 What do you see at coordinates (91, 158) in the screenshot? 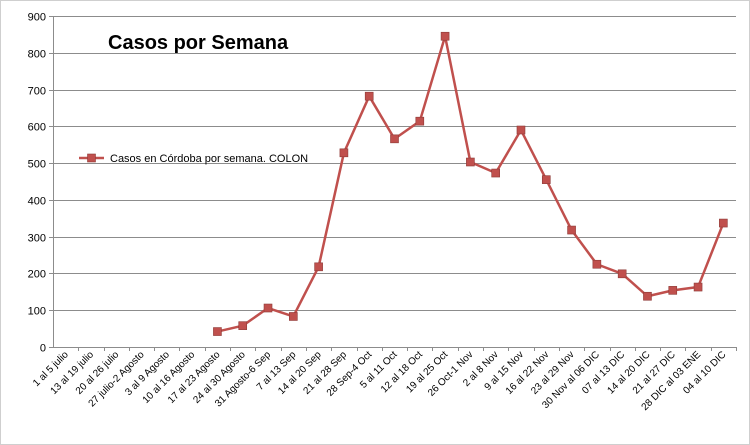
I see `legend-marker` at bounding box center [91, 158].